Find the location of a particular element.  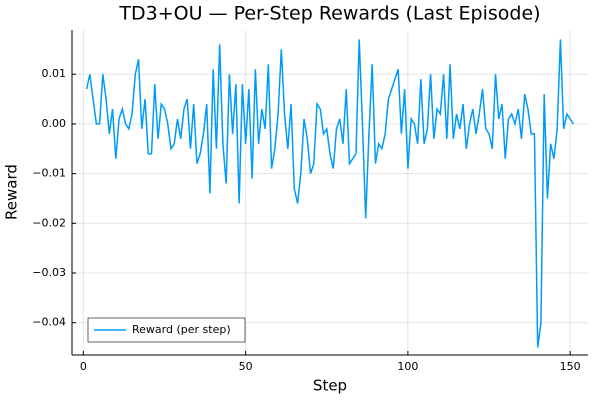

legend-label: Reward (per step) is located at coordinates (181, 329).